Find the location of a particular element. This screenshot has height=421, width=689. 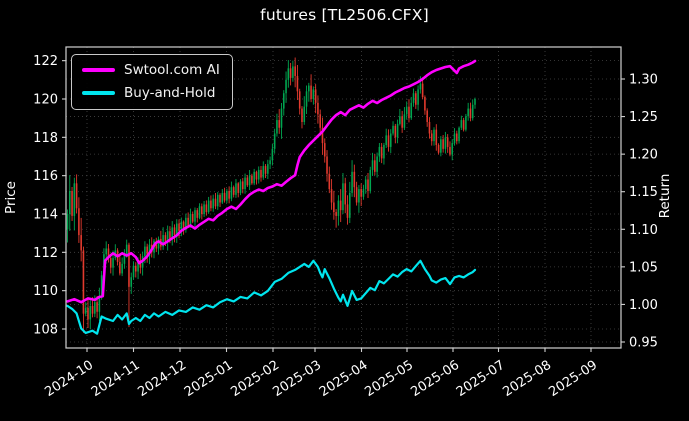

right-tick-label: 1.15 is located at coordinates (643, 192).